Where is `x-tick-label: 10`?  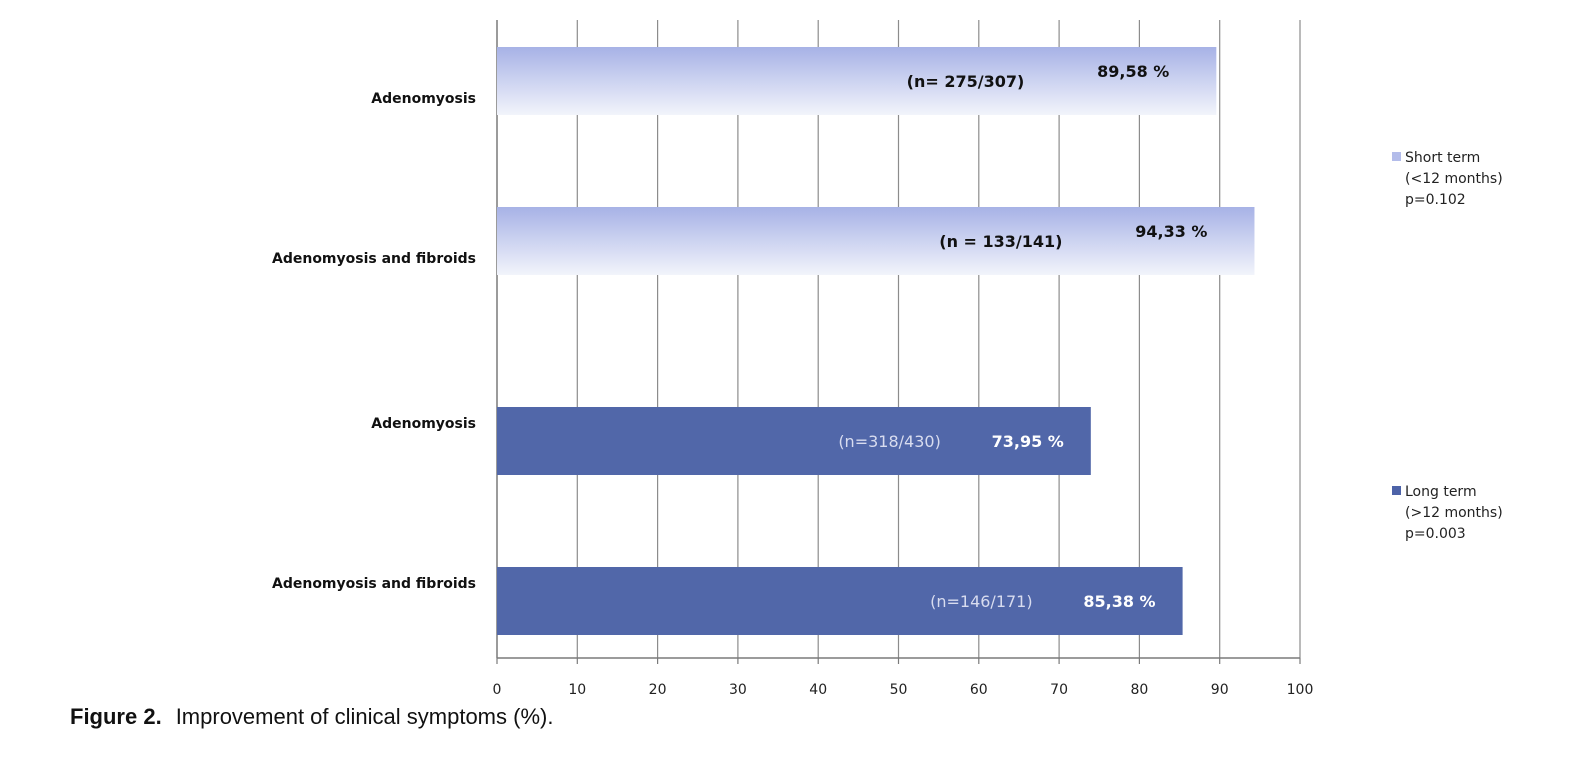
x-tick-label: 10 is located at coordinates (577, 690).